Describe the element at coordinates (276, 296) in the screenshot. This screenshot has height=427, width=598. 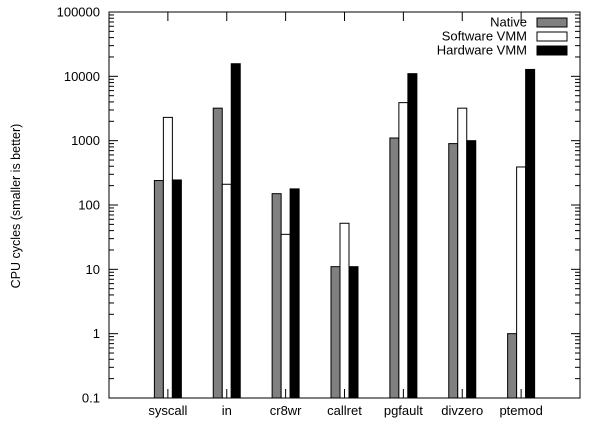
I see `bar-cr8wr-native` at that location.